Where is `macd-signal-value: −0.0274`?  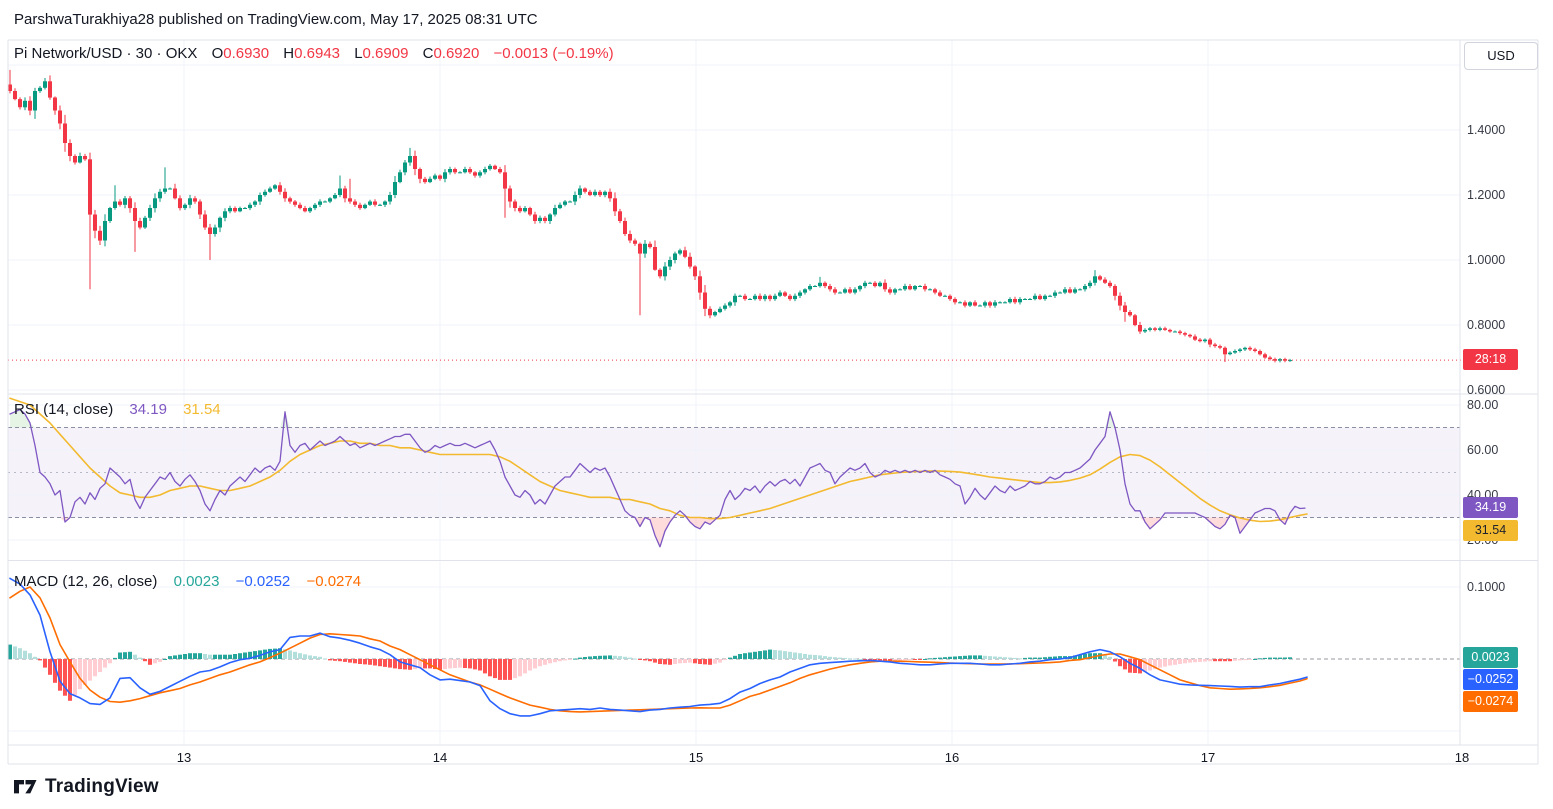
macd-signal-value: −0.0274 is located at coordinates (334, 581).